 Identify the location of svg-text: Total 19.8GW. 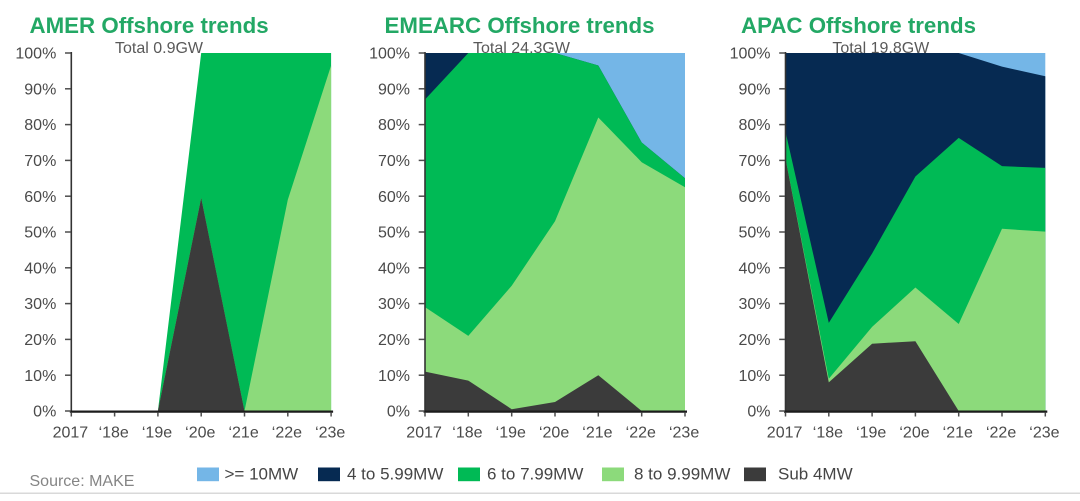
(881, 48).